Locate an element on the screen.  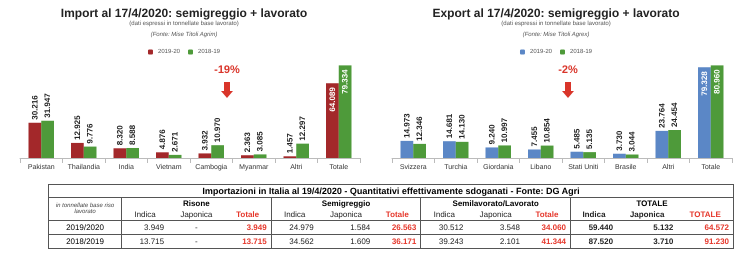
data-label: 12.925 is located at coordinates (77, 127).